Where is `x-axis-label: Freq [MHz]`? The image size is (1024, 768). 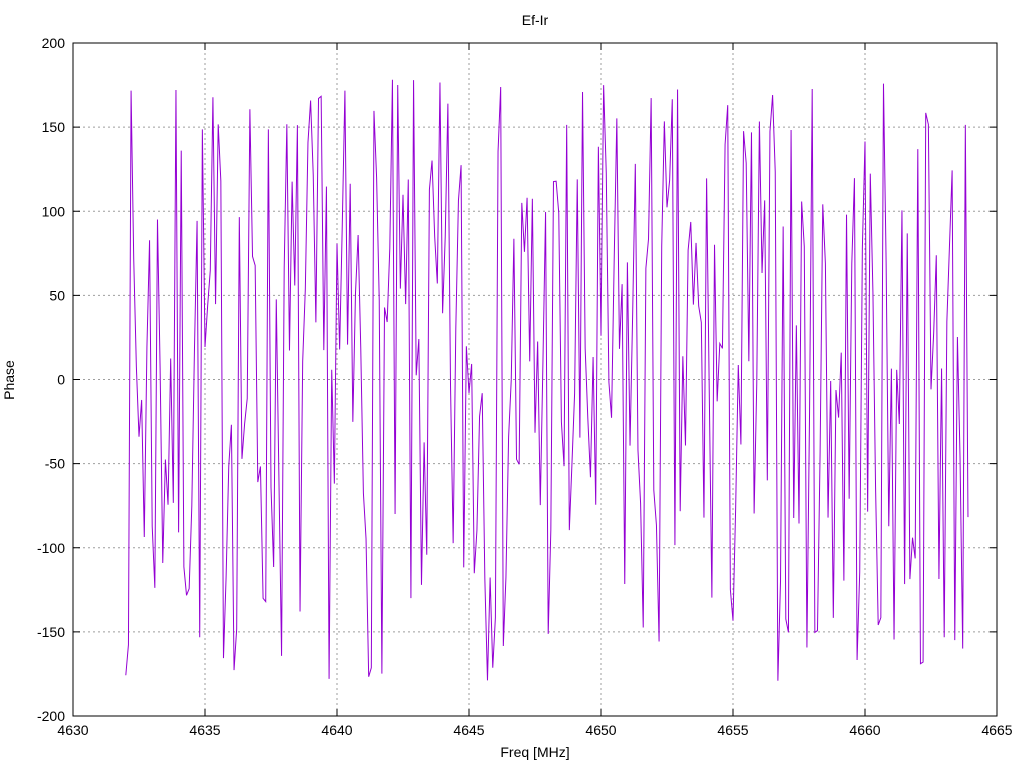
x-axis-label: Freq [MHz] is located at coordinates (535, 752).